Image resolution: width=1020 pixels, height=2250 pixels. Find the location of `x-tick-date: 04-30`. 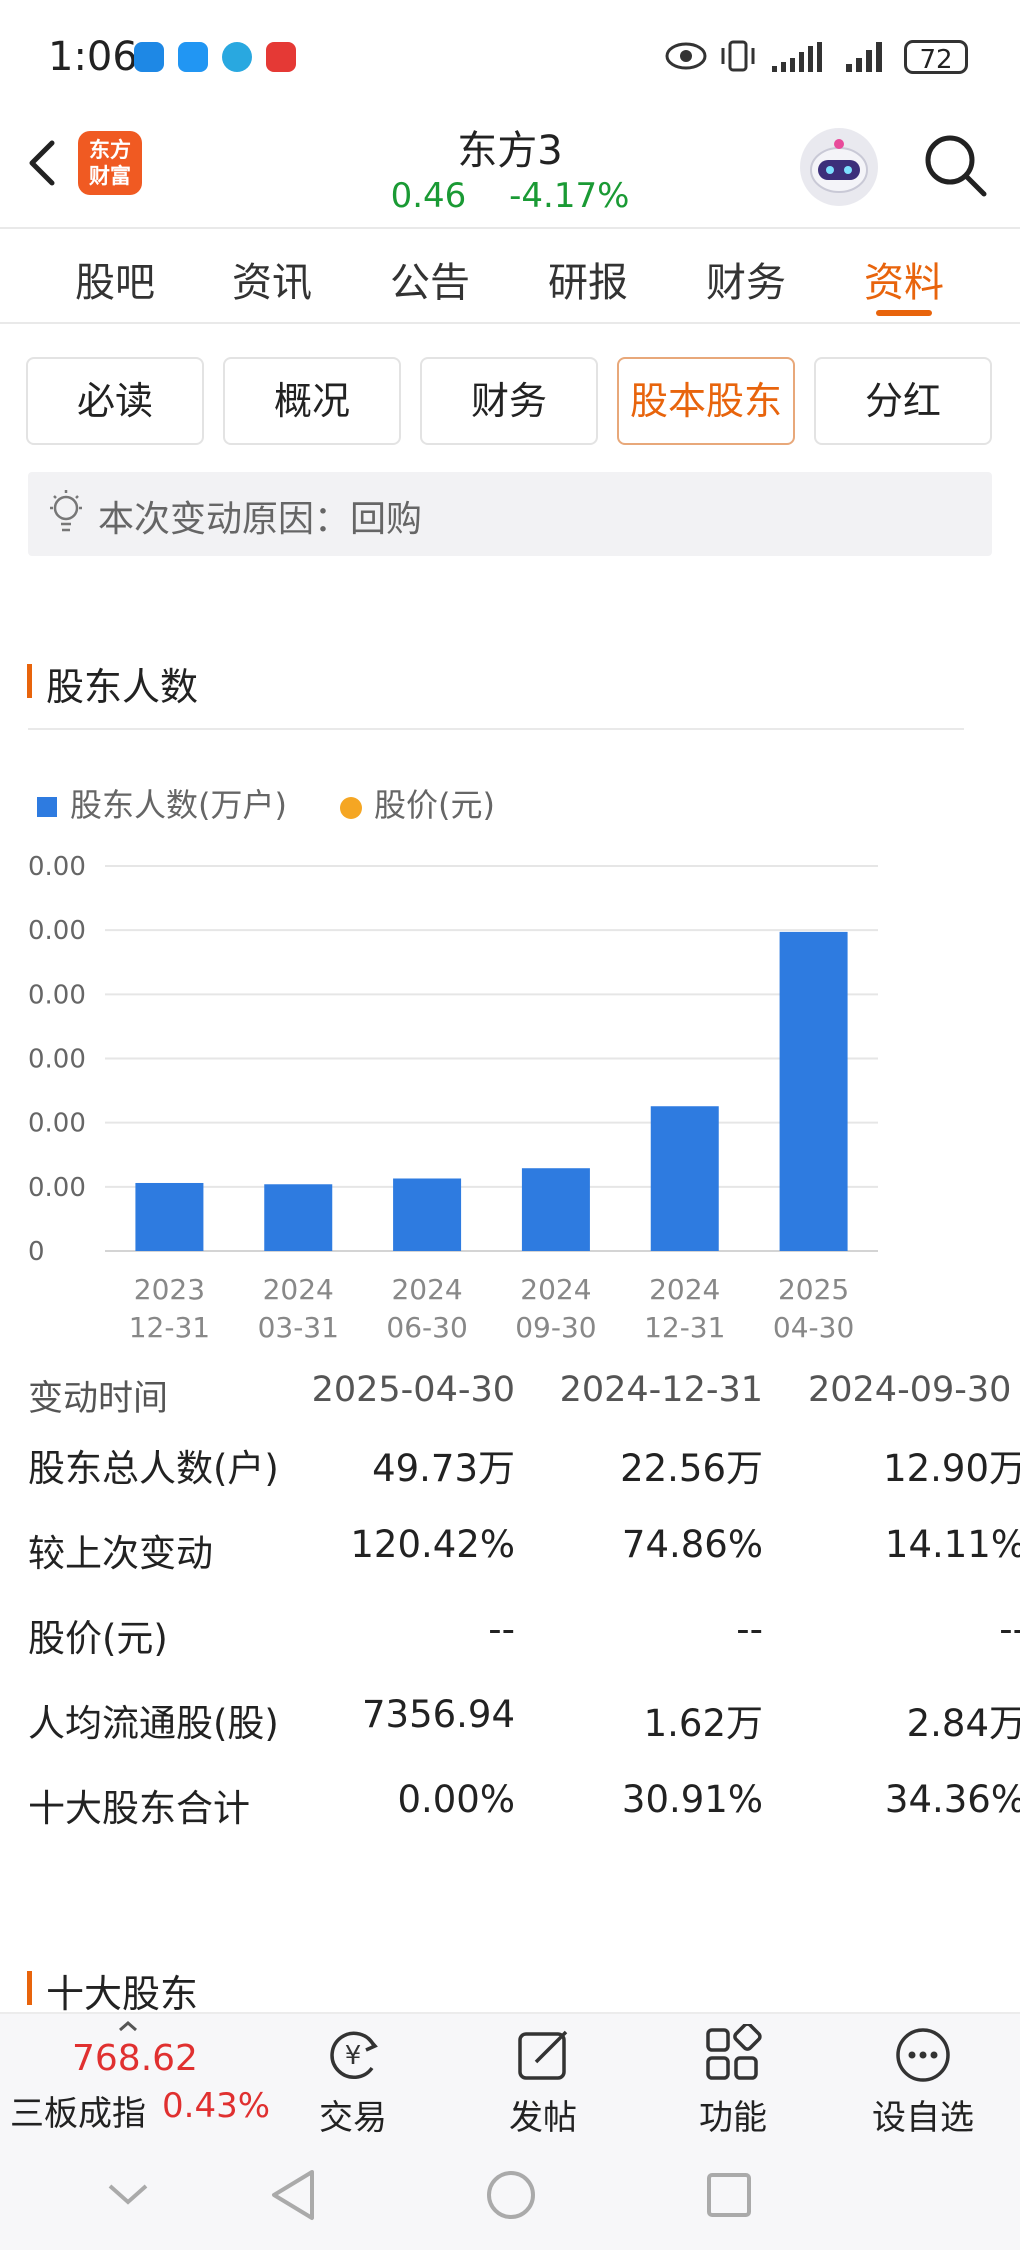

x-tick-date: 04-30 is located at coordinates (813, 1327).